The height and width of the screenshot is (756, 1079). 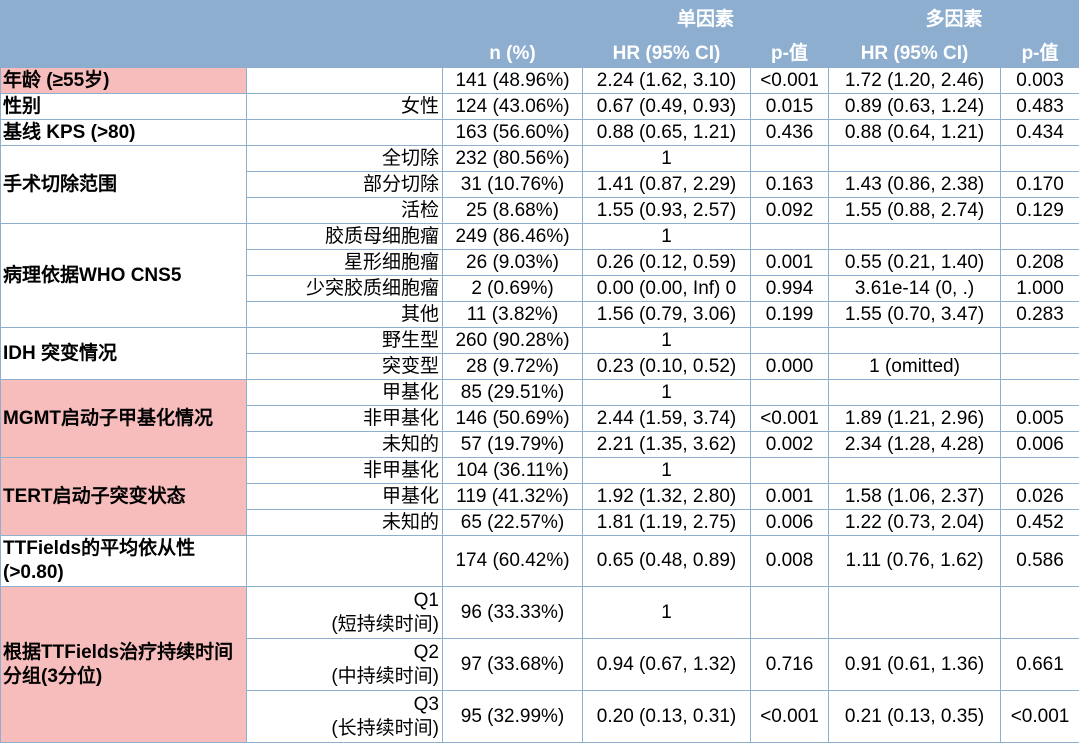 What do you see at coordinates (344, 184) in the screenshot?
I see `subgroup-label: 部分切除` at bounding box center [344, 184].